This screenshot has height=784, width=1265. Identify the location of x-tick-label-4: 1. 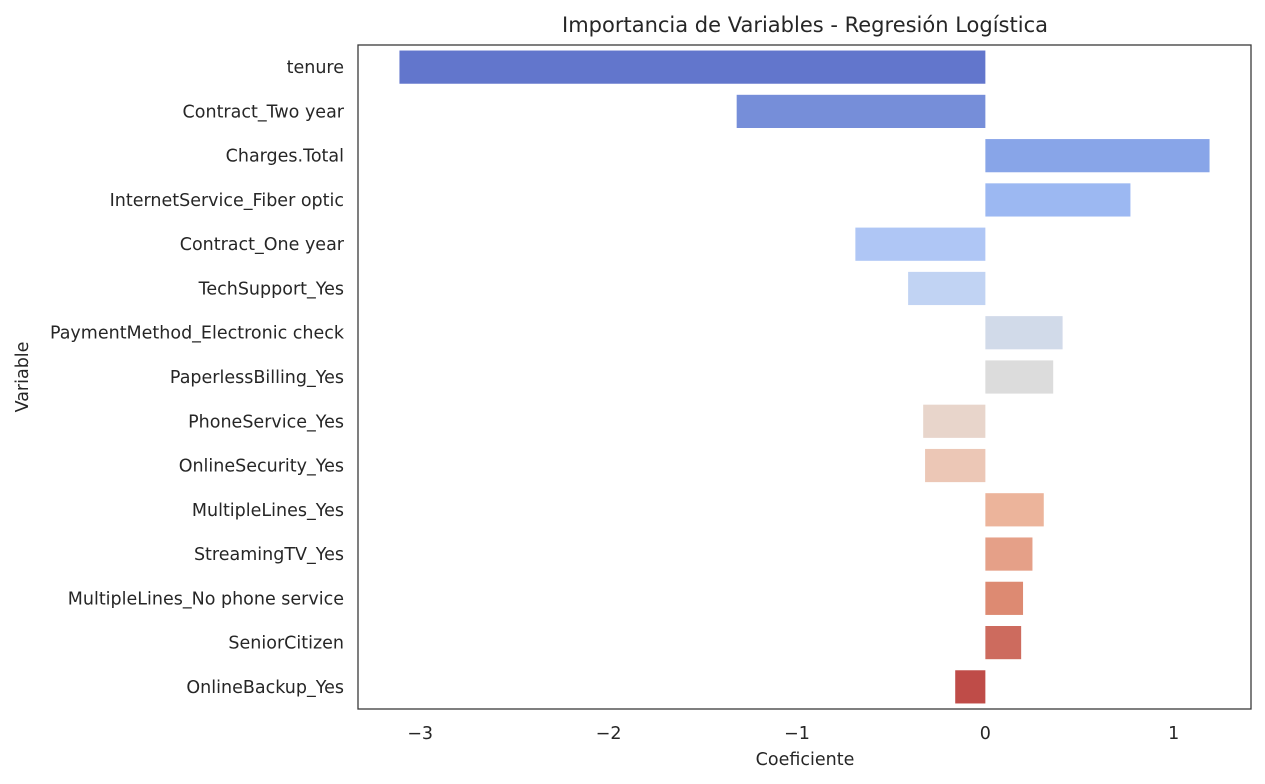
(1173, 734).